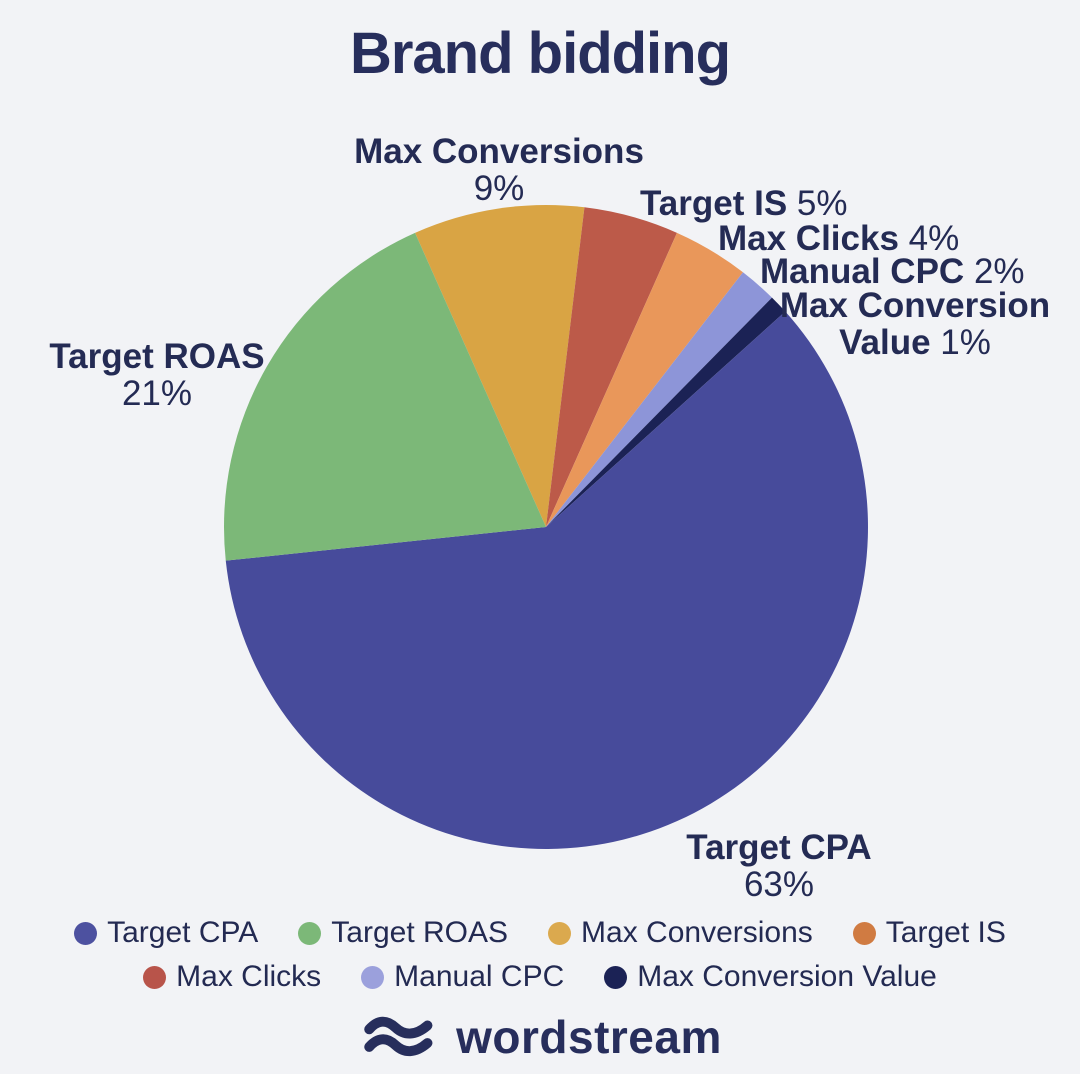 Image resolution: width=1080 pixels, height=1074 pixels. I want to click on pie-label-manual-cpc-name: Manual CPC, so click(862, 271).